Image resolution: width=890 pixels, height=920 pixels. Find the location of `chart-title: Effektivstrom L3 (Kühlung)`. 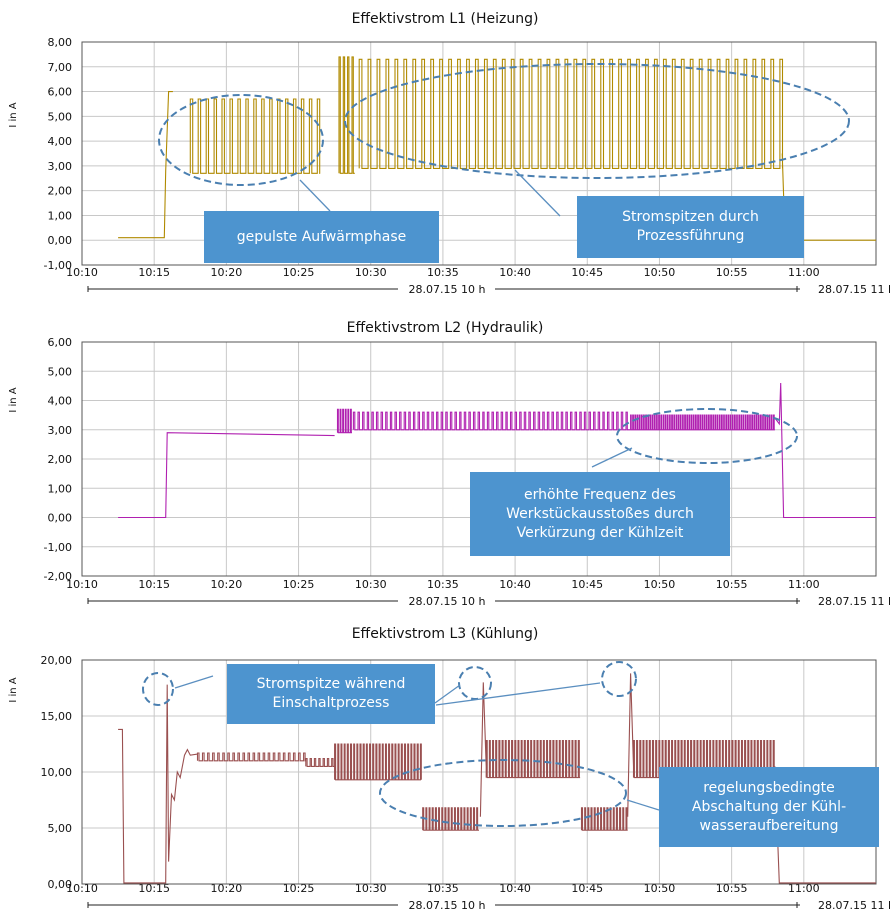

chart-title: Effektivstrom L3 (Kühlung) is located at coordinates (445, 634).